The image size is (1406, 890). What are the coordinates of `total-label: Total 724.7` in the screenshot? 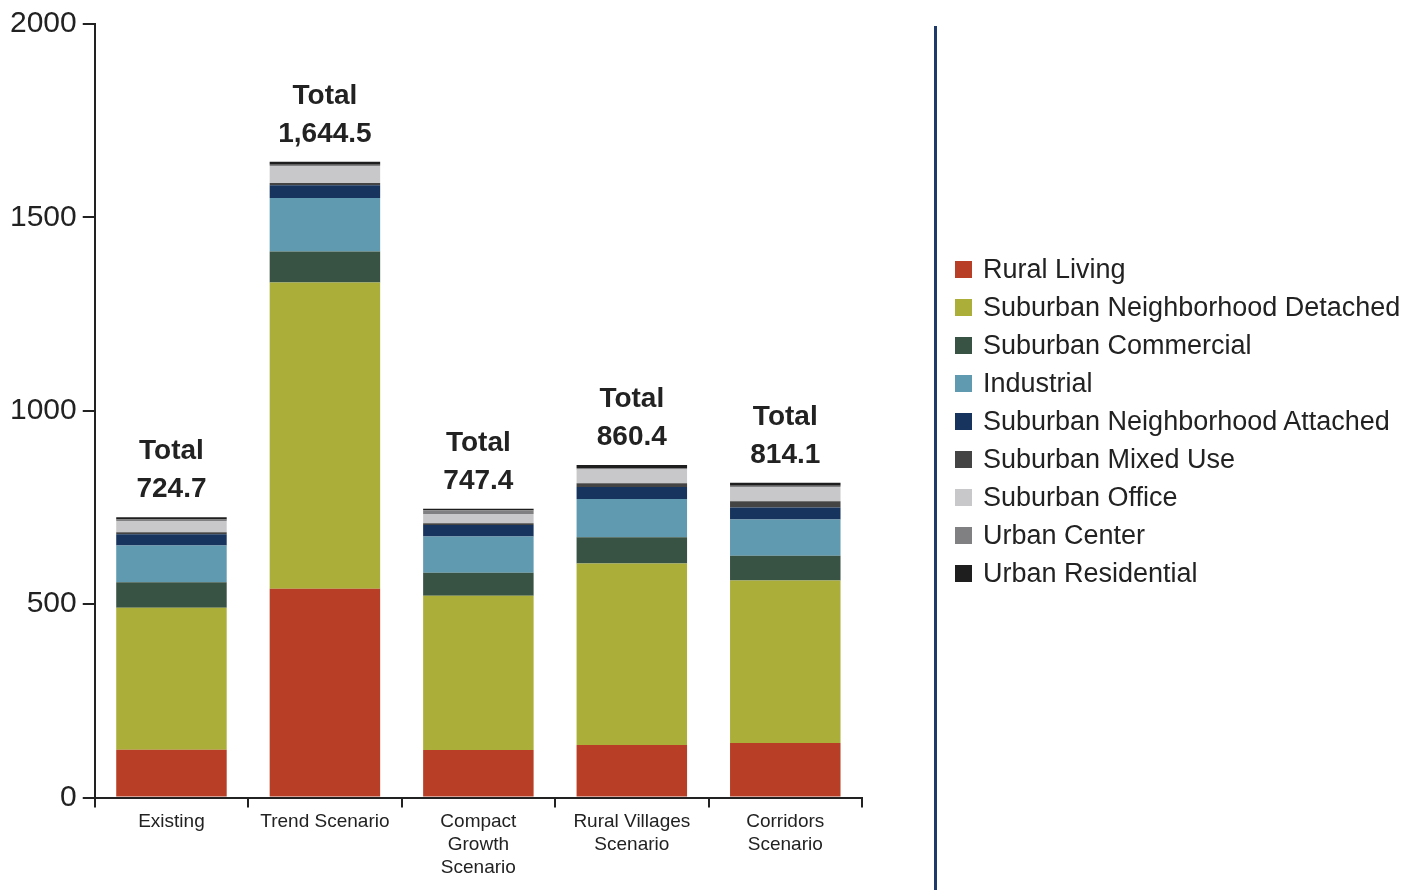 It's located at (171, 469).